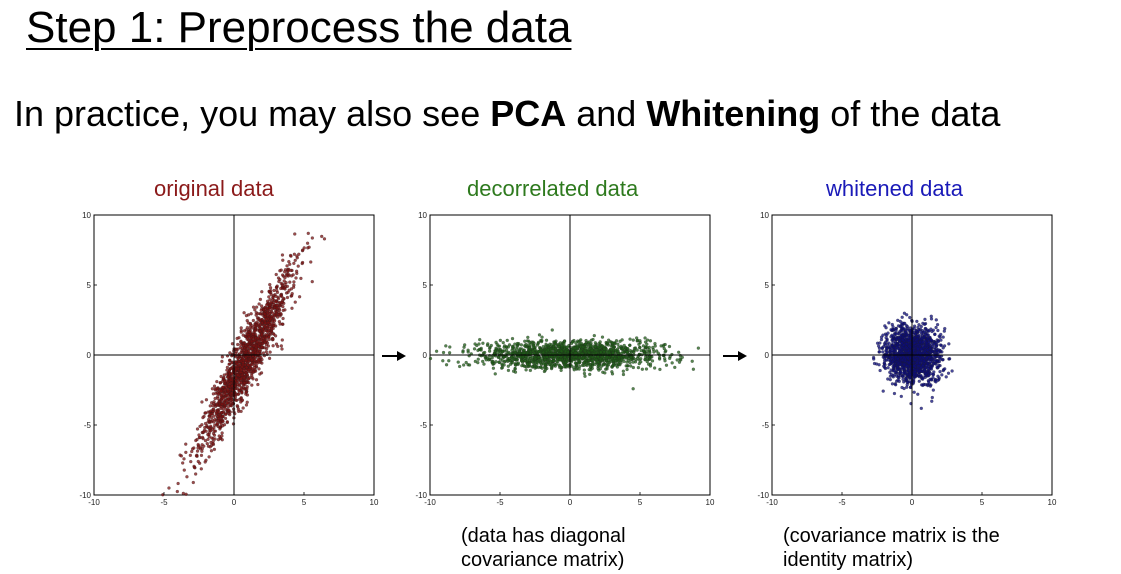 Image resolution: width=1121 pixels, height=574 pixels. Describe the element at coordinates (735, 356) in the screenshot. I see `arrow-right-icon` at that location.